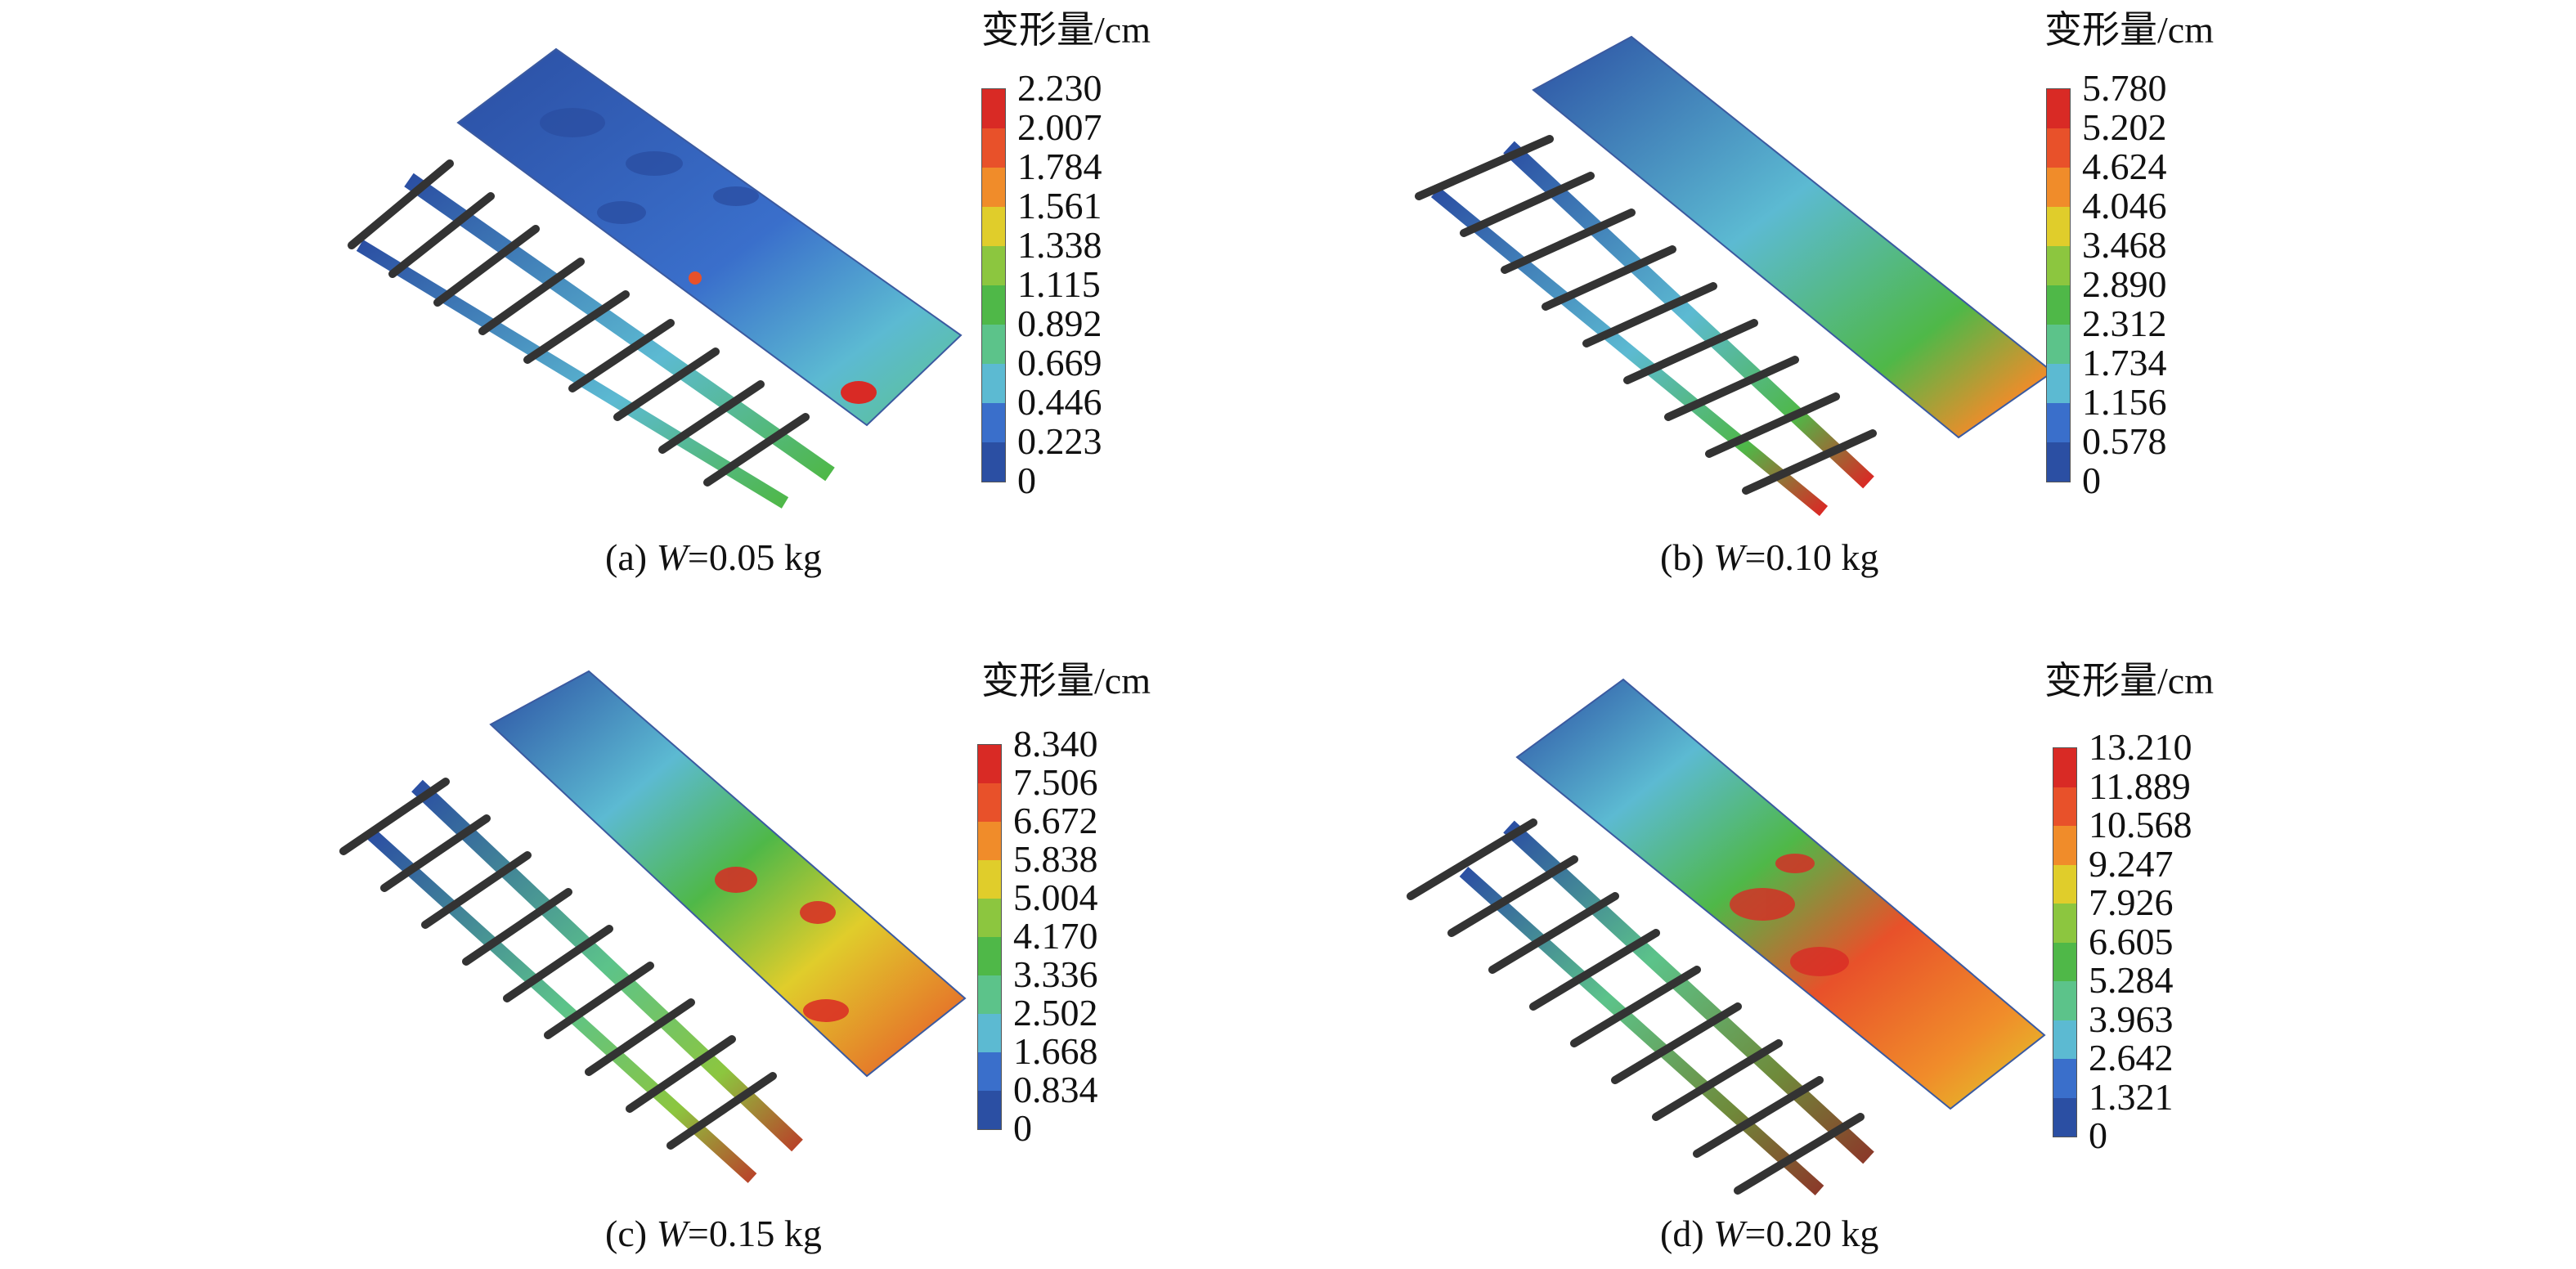 Image resolution: width=2576 pixels, height=1269 pixels. I want to click on caption-value: =0.20 kg, so click(1811, 1233).